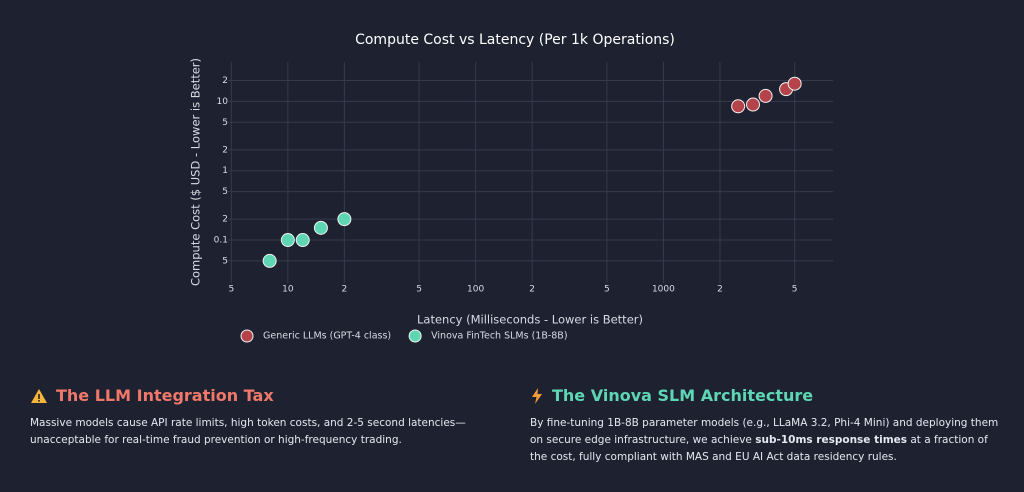 The image size is (1024, 492). Describe the element at coordinates (499, 336) in the screenshot. I see `legend-label: Vinova FinTech SLMs (1B-8B)` at that location.